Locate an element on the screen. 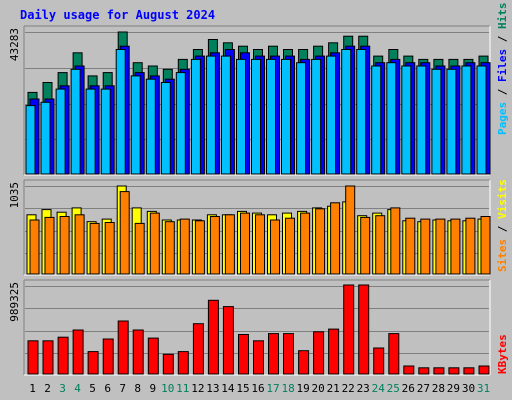 This screenshot has height=400, width=512. legend-files: Files is located at coordinates (502, 65).